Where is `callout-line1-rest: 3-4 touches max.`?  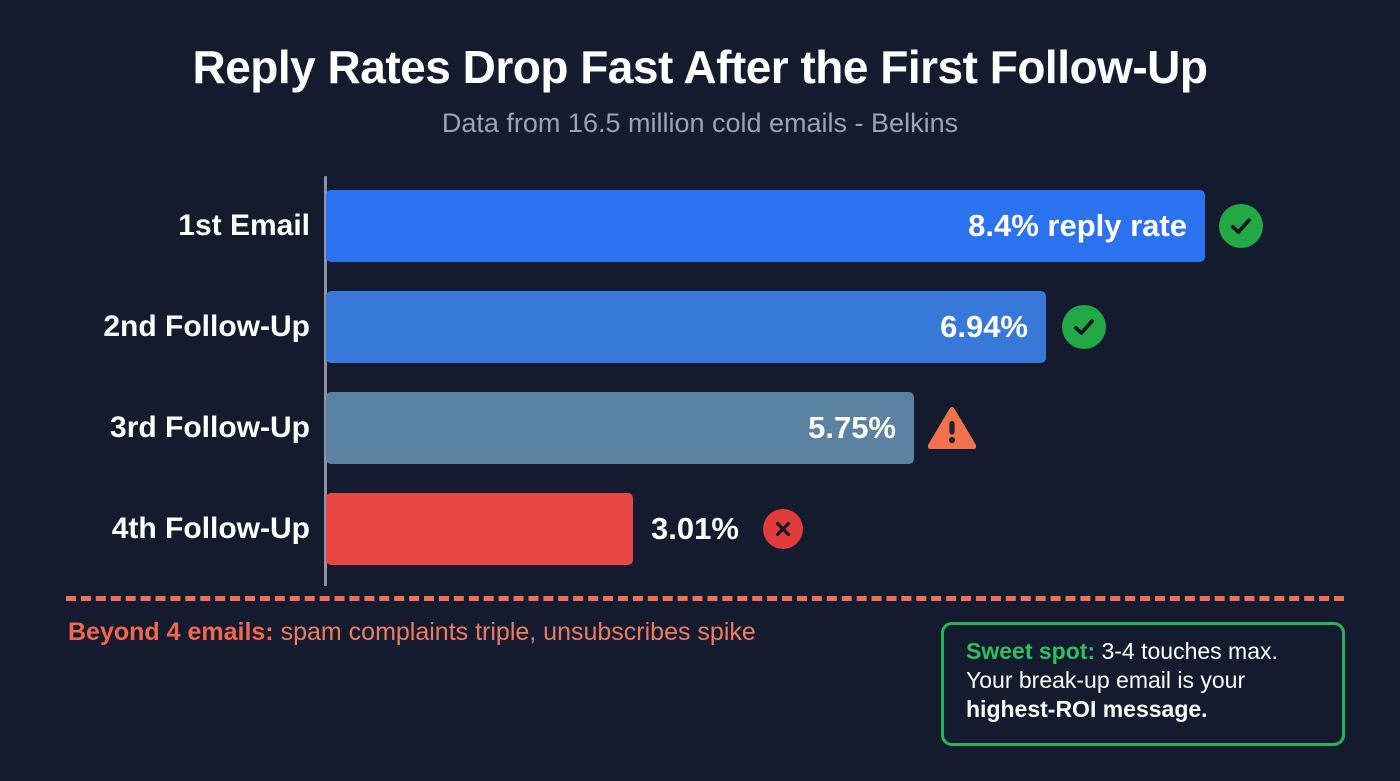
callout-line1-rest: 3-4 touches max. is located at coordinates (1186, 651).